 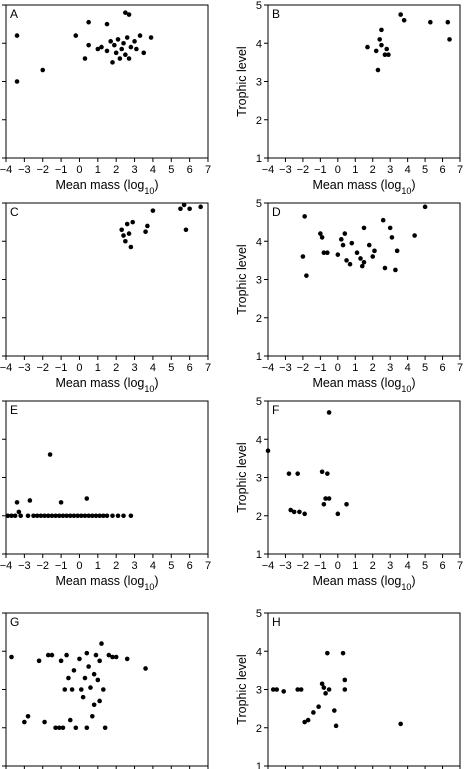 I want to click on y-tick-label: 5, so click(x=259, y=614).